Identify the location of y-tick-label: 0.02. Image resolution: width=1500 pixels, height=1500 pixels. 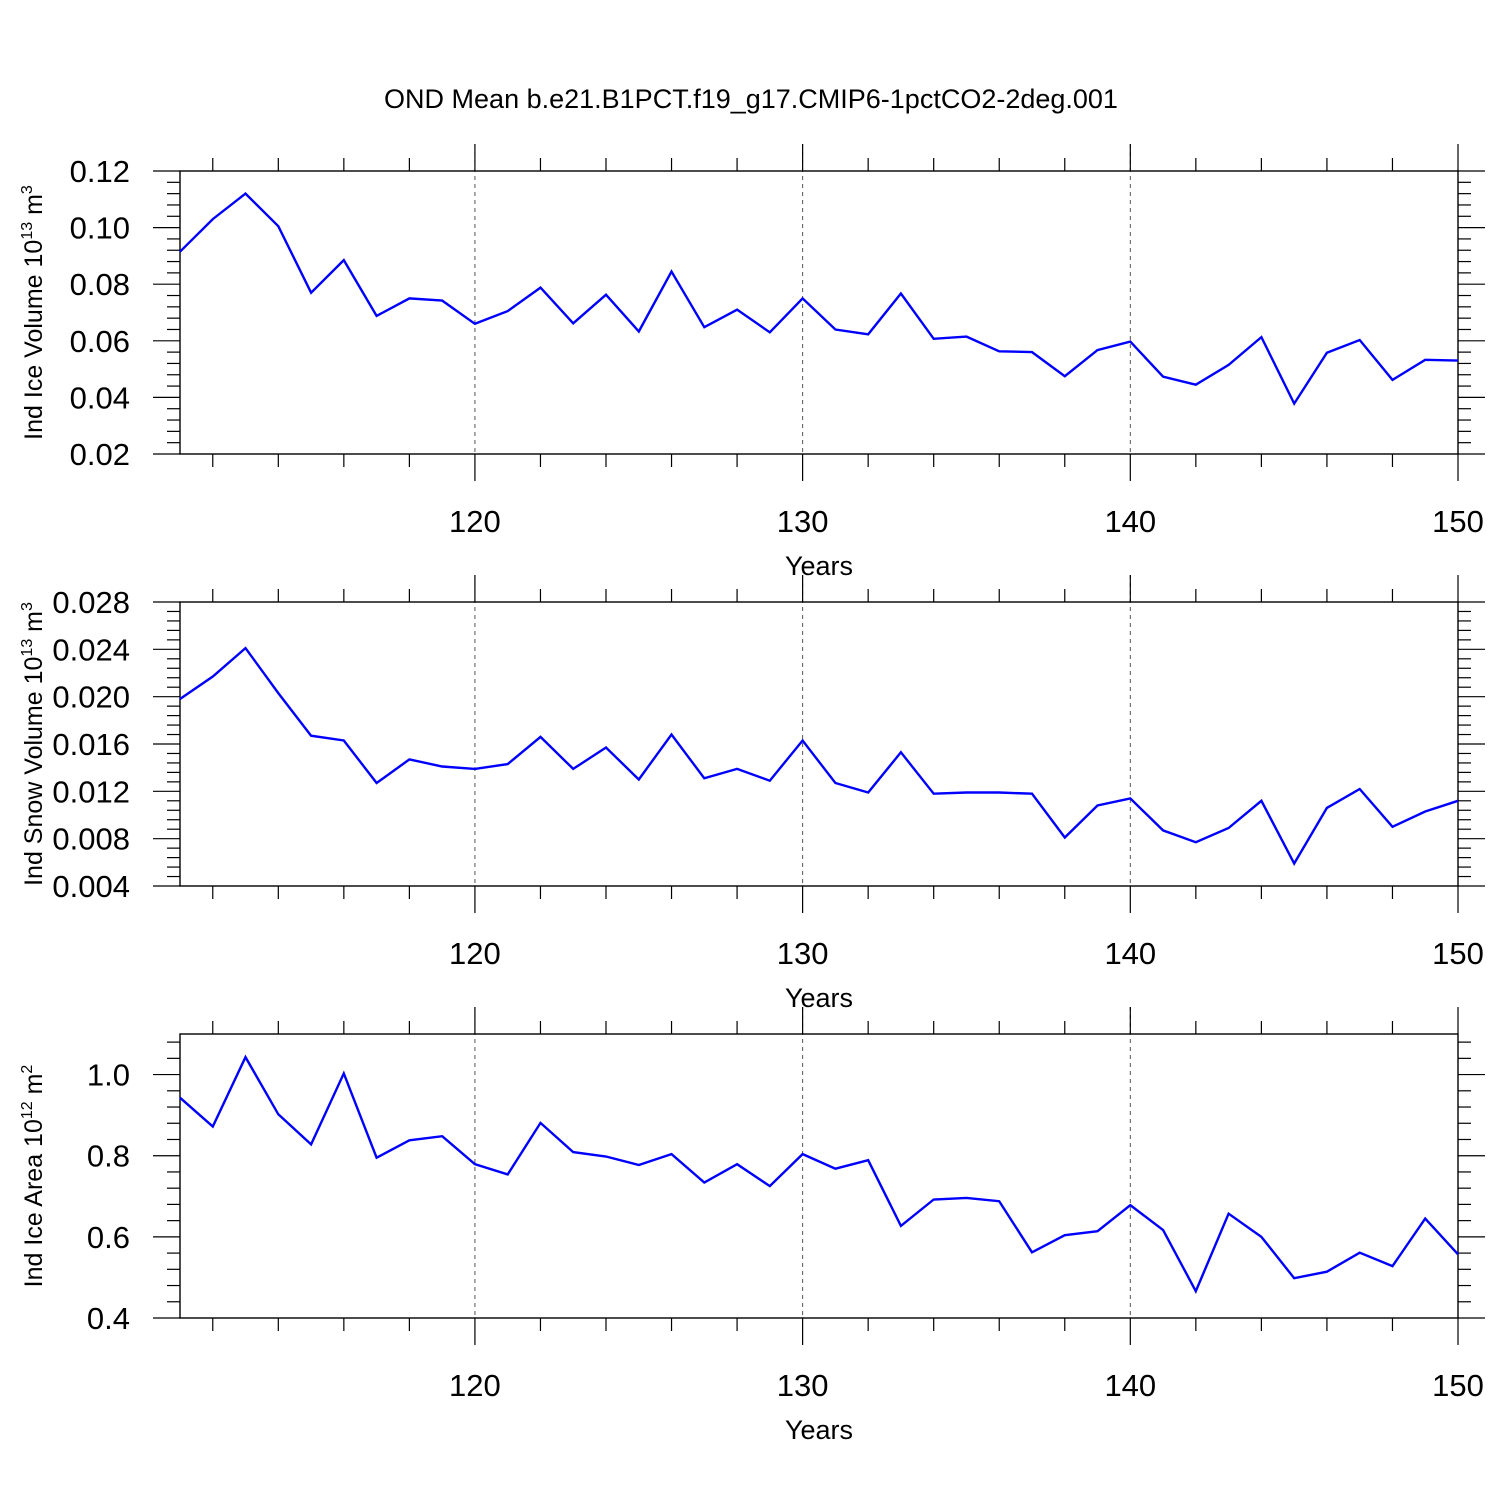
(100, 454).